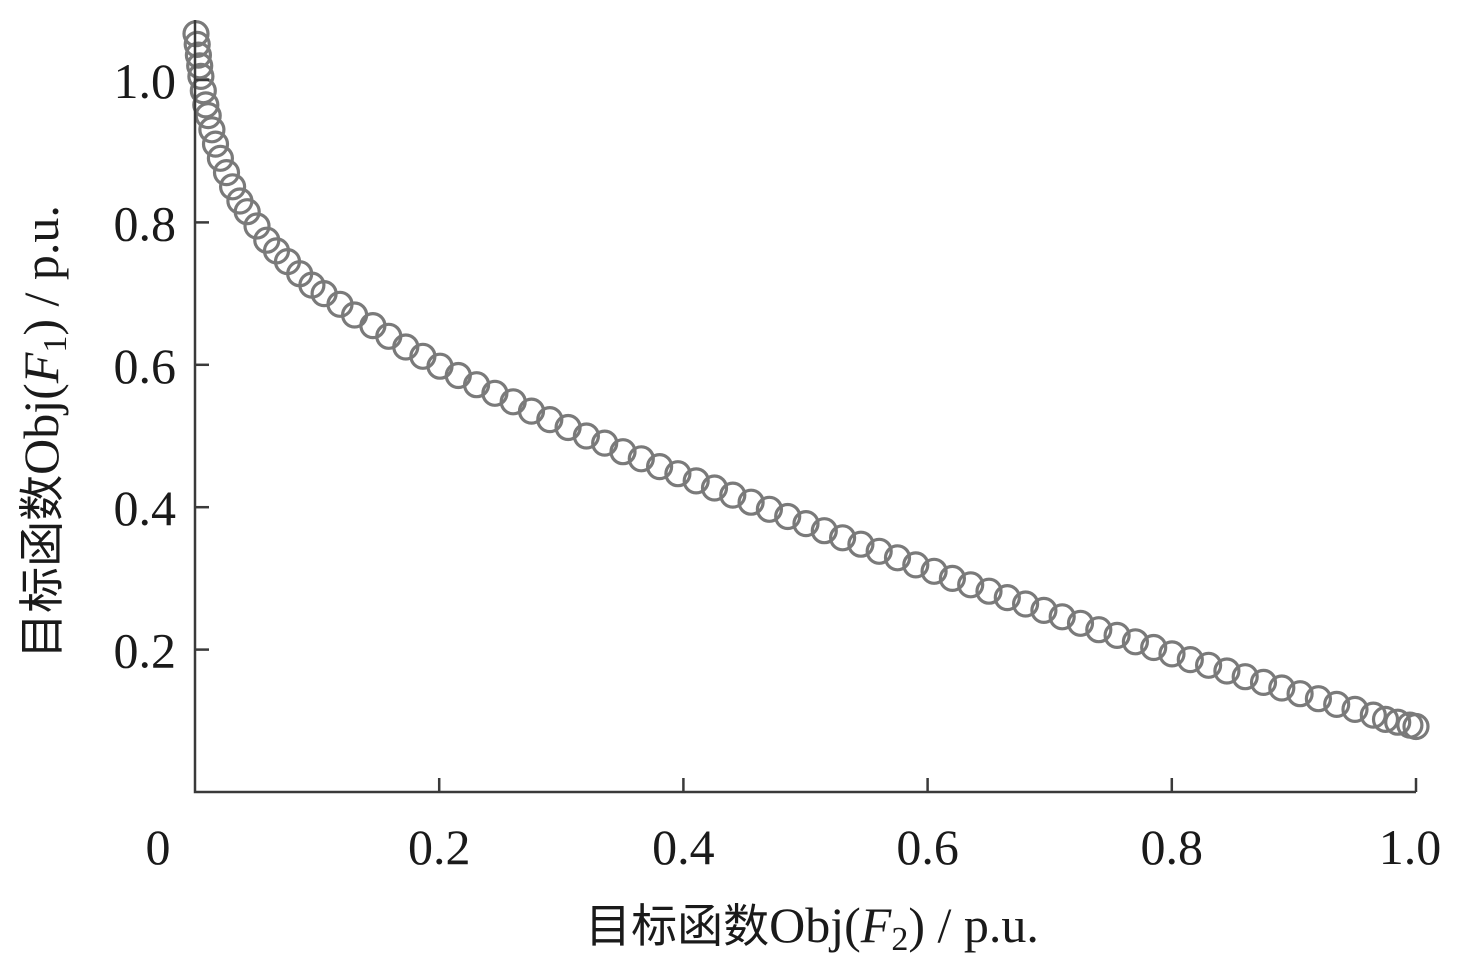  I want to click on x-tick-label: 0.4, so click(683, 847).